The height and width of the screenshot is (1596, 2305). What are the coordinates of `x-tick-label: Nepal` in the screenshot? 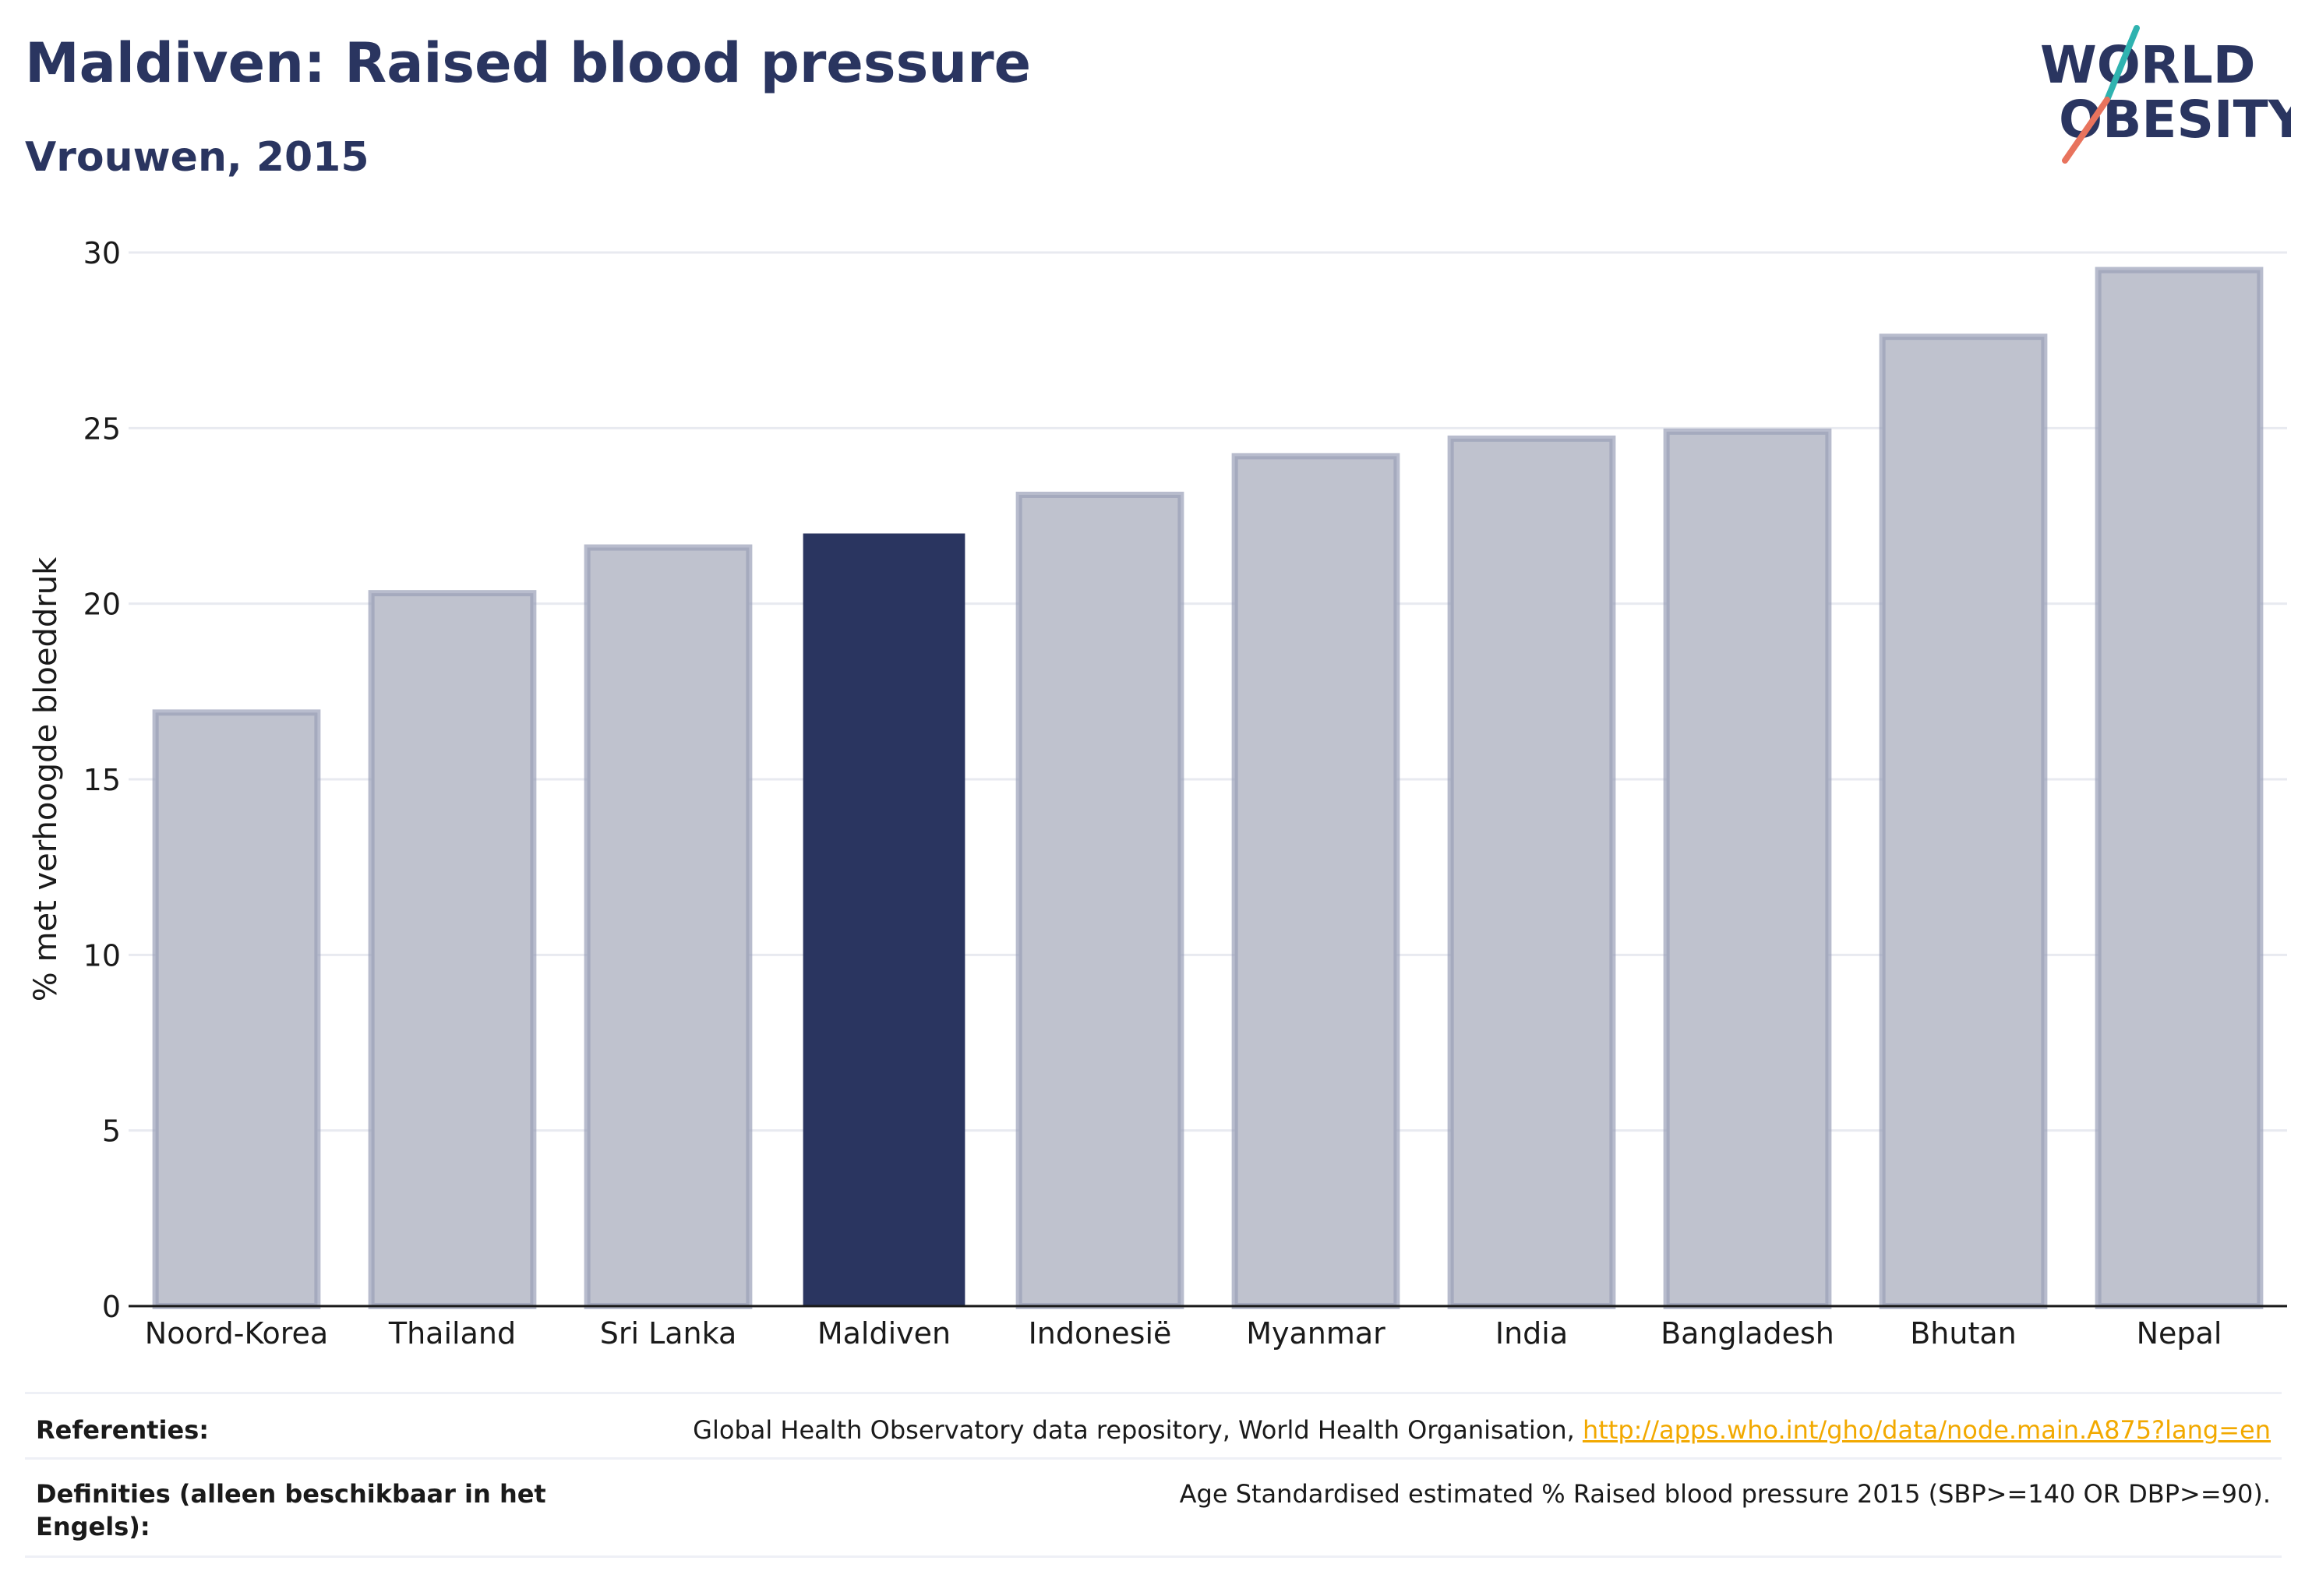 It's located at (2179, 1333).